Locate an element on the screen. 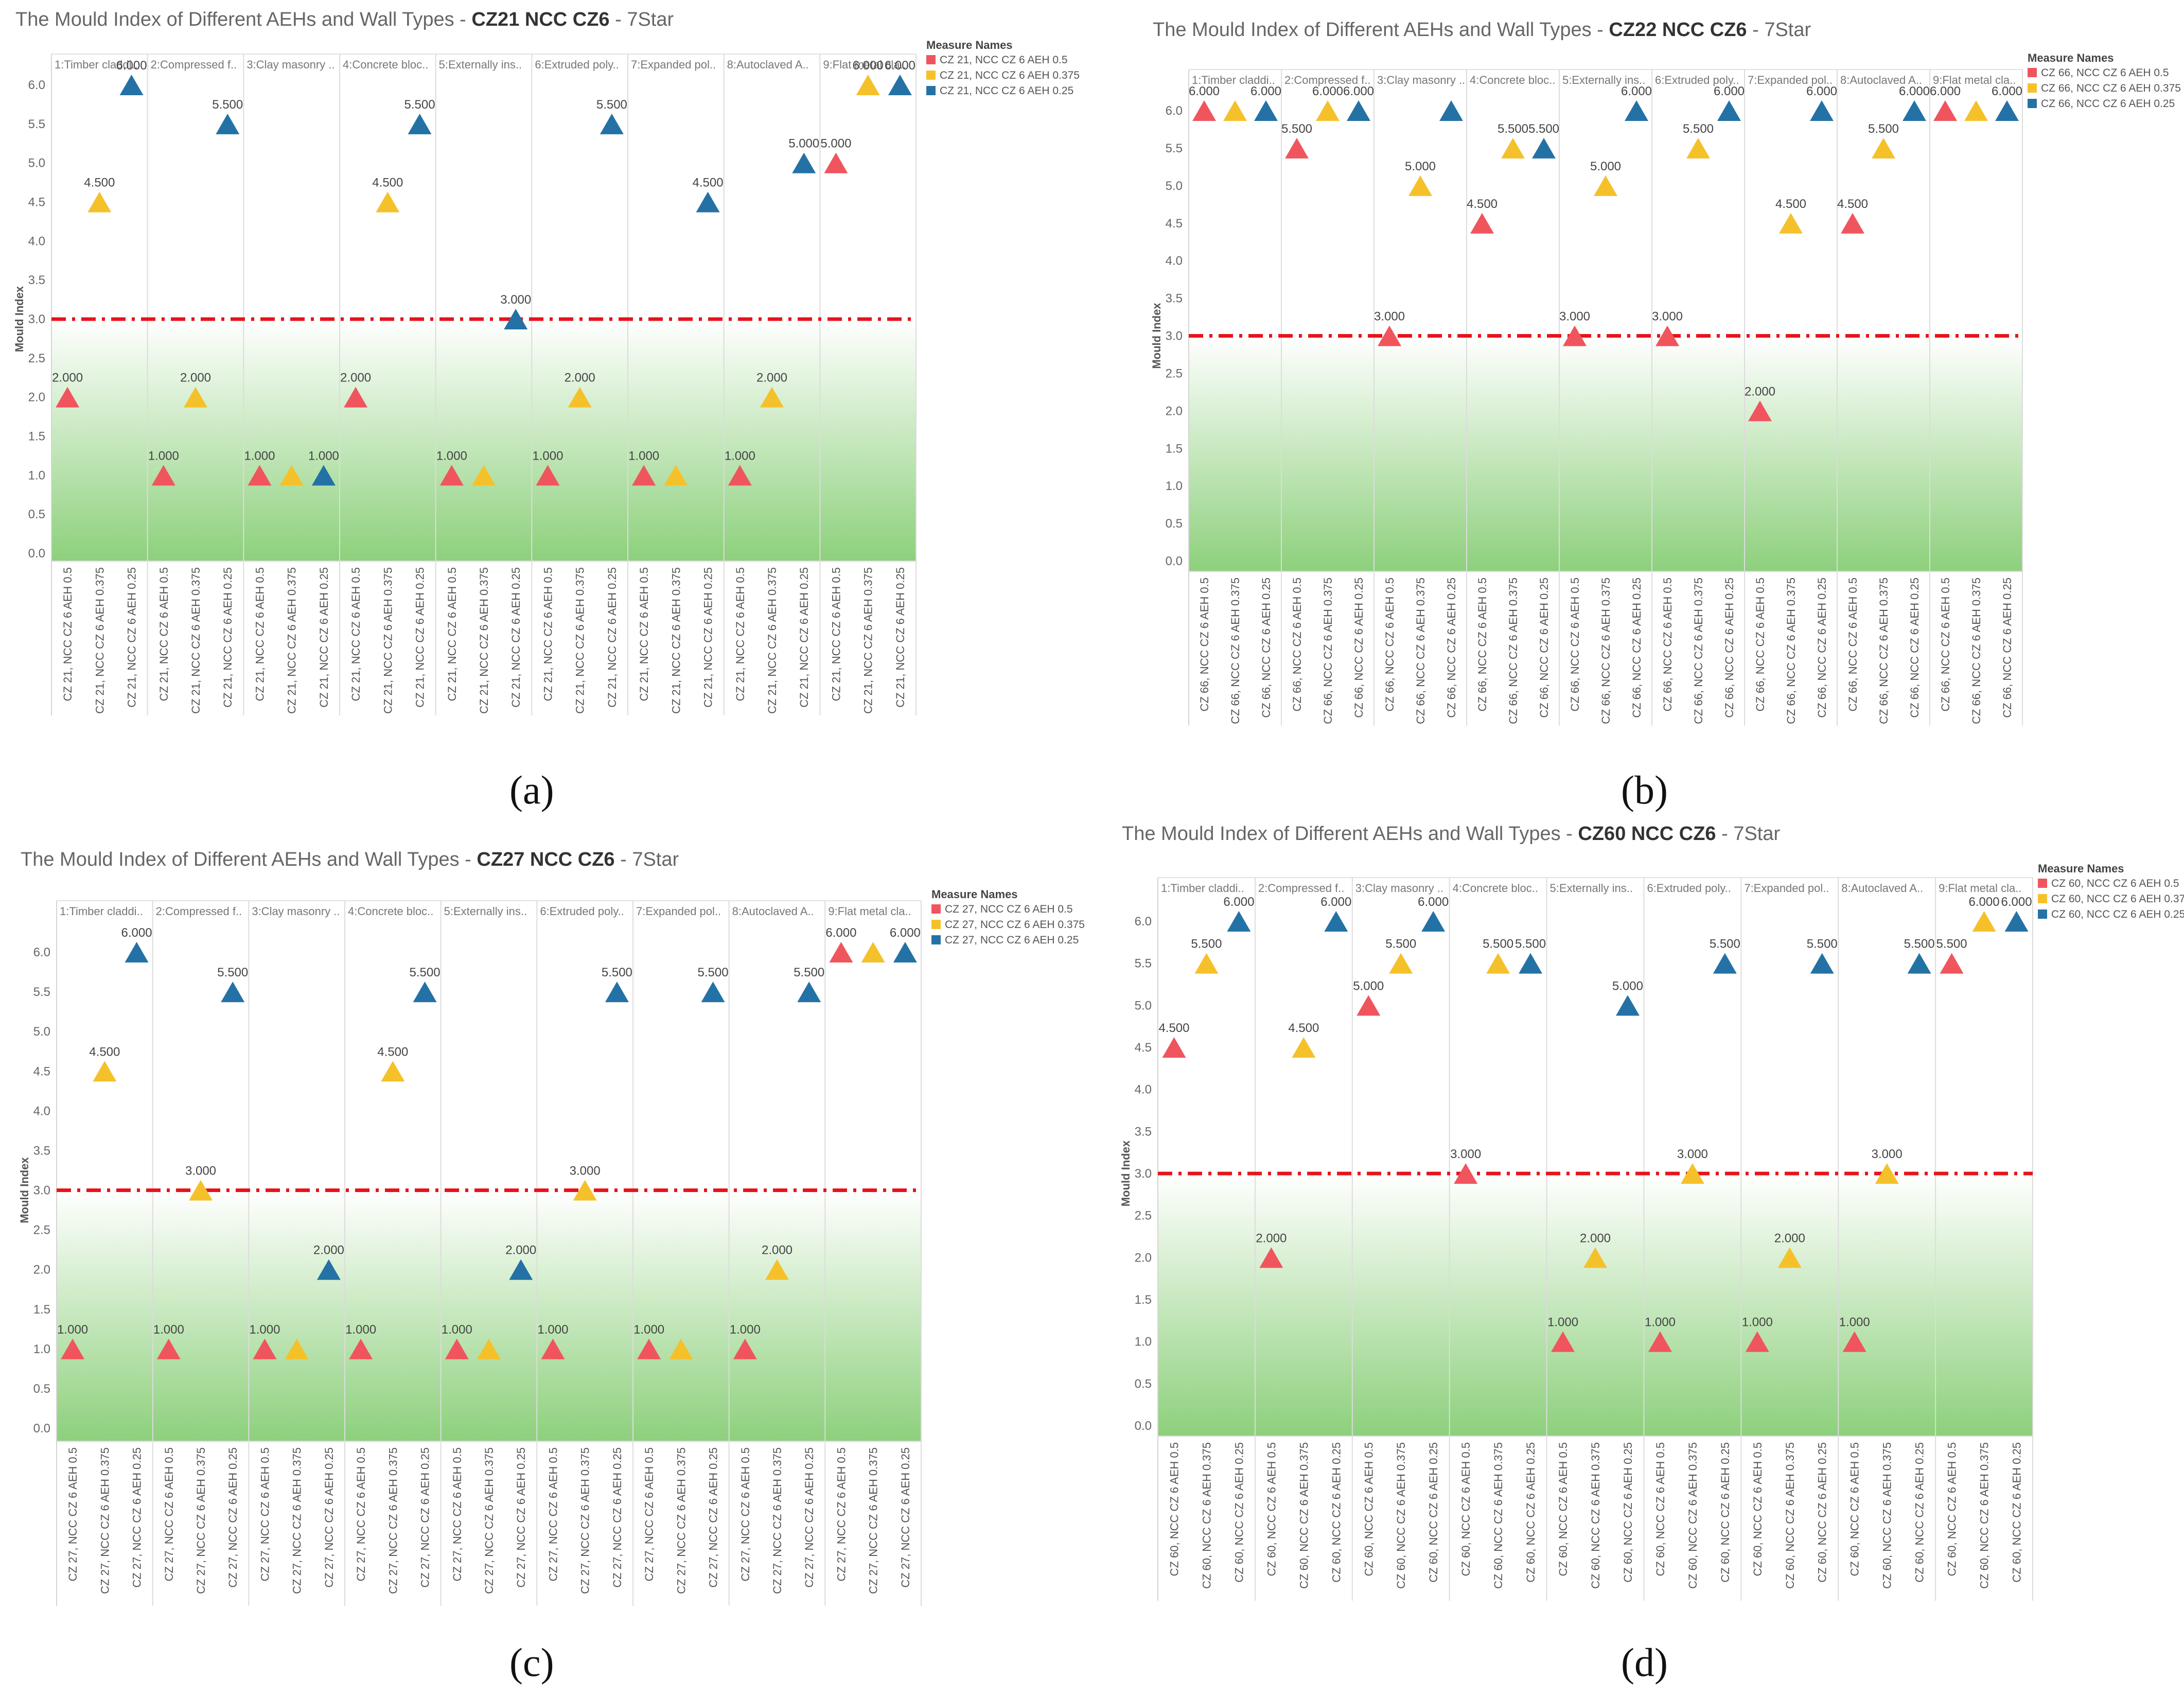 Image resolution: width=2184 pixels, height=1698 pixels. legend-entry: CZ 27, NCC CZ 6 AEH 0.25 is located at coordinates (1012, 940).